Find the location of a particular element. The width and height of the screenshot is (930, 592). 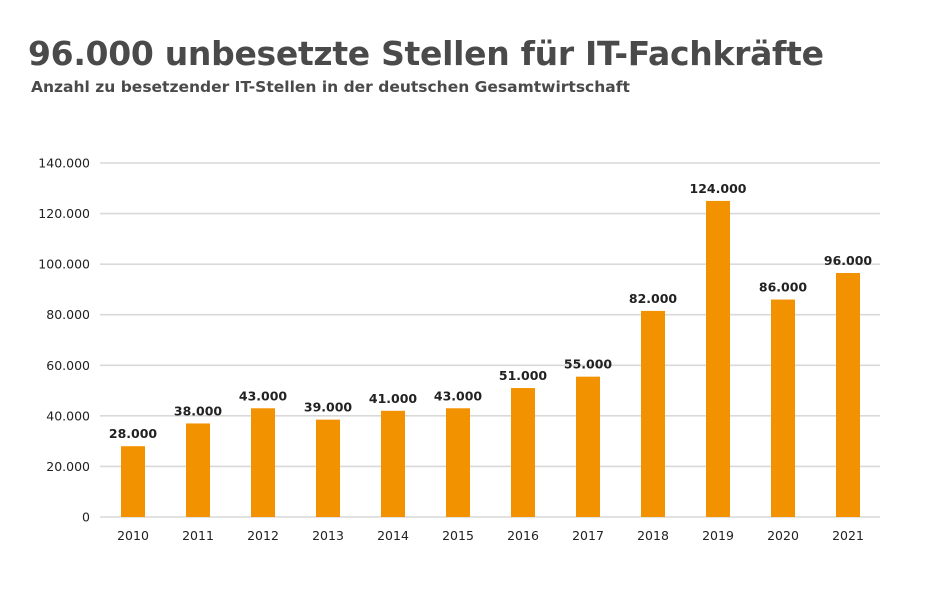

data-label-2016: 51.000 is located at coordinates (523, 375).